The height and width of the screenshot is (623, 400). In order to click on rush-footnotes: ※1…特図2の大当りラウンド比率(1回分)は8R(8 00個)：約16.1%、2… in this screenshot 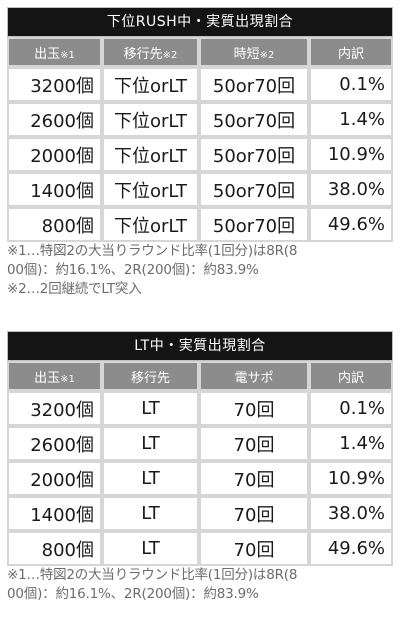, I will do `click(200, 270)`.